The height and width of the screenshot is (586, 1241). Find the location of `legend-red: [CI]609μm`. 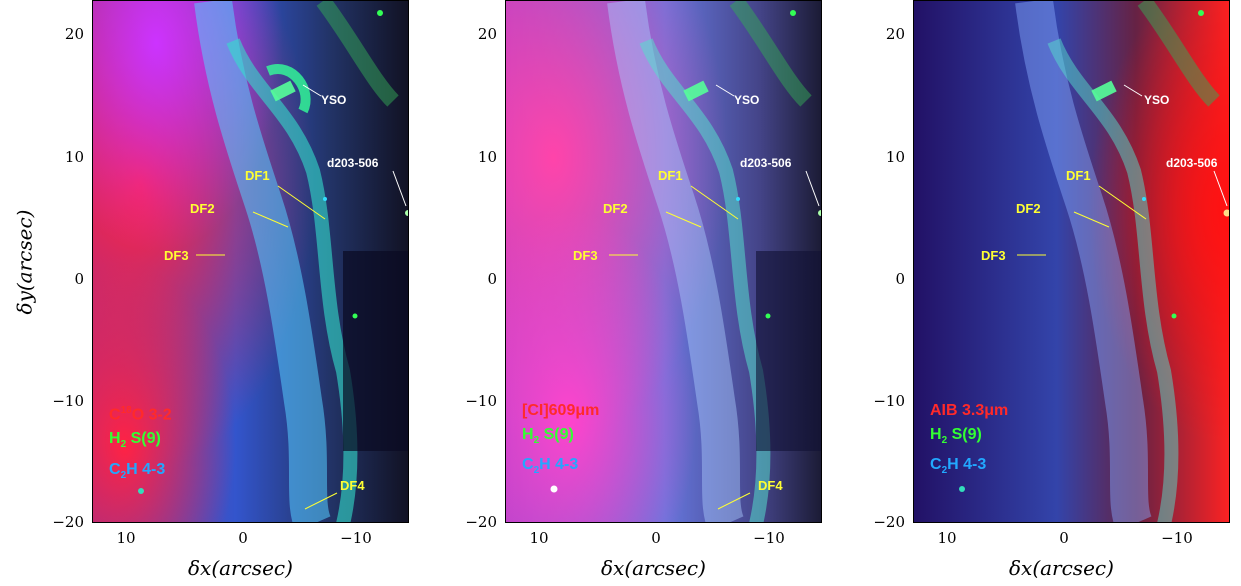

legend-red: [CI]609μm is located at coordinates (561, 410).